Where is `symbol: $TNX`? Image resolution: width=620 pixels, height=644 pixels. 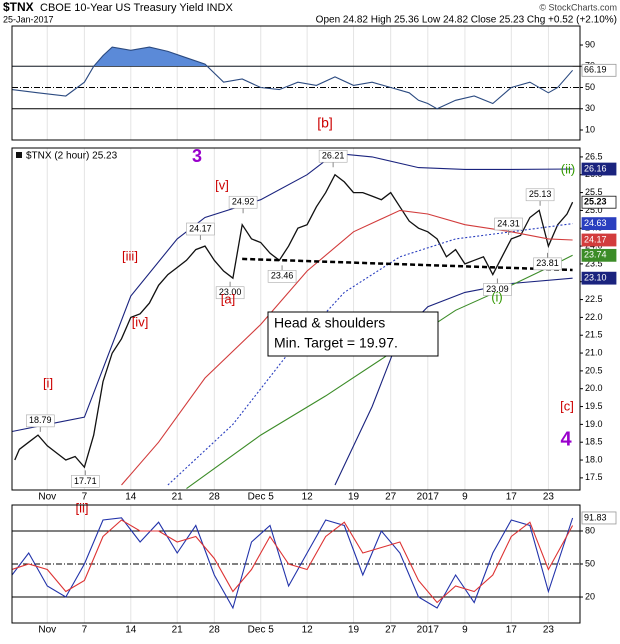
symbol: $TNX is located at coordinates (18, 7).